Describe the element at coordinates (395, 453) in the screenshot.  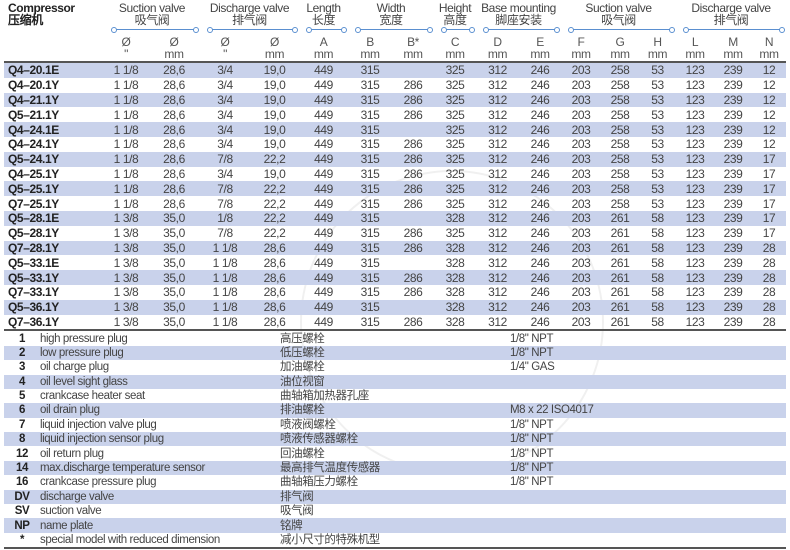
I see `legend-item: 12 oil return plug 回油螺栓 1/8" NPT` at that location.